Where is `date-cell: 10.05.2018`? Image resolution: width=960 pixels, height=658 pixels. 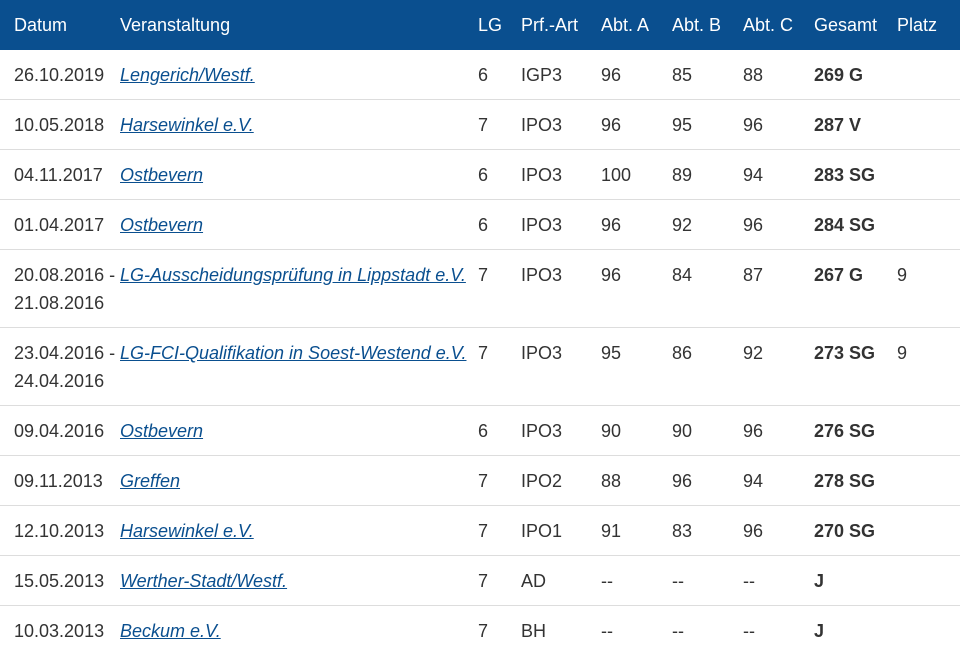
date-cell: 10.05.2018 is located at coordinates (60, 124).